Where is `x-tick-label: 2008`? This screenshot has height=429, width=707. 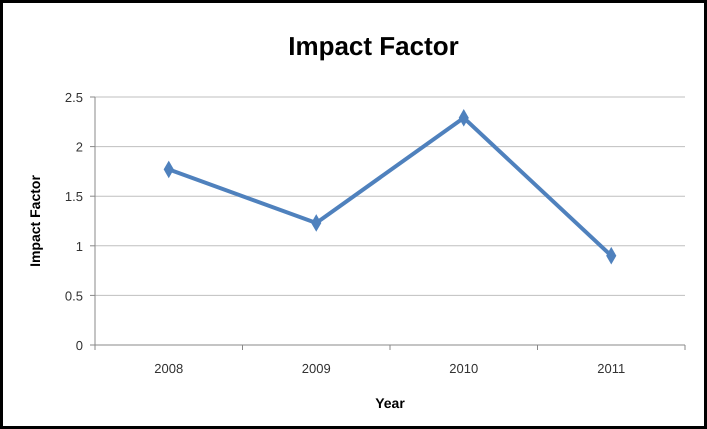
x-tick-label: 2008 is located at coordinates (169, 368).